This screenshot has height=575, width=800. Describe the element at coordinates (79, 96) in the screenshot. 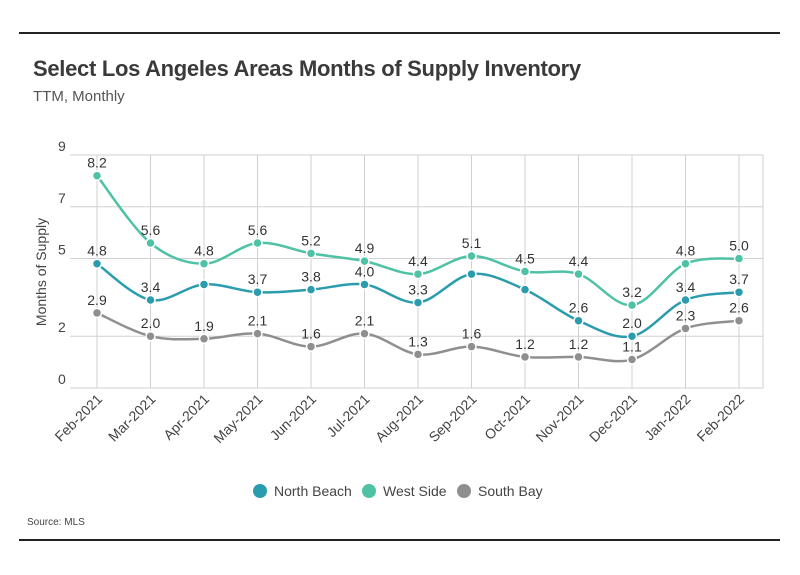

I see `chart-subtitle: TTM, Monthly` at that location.